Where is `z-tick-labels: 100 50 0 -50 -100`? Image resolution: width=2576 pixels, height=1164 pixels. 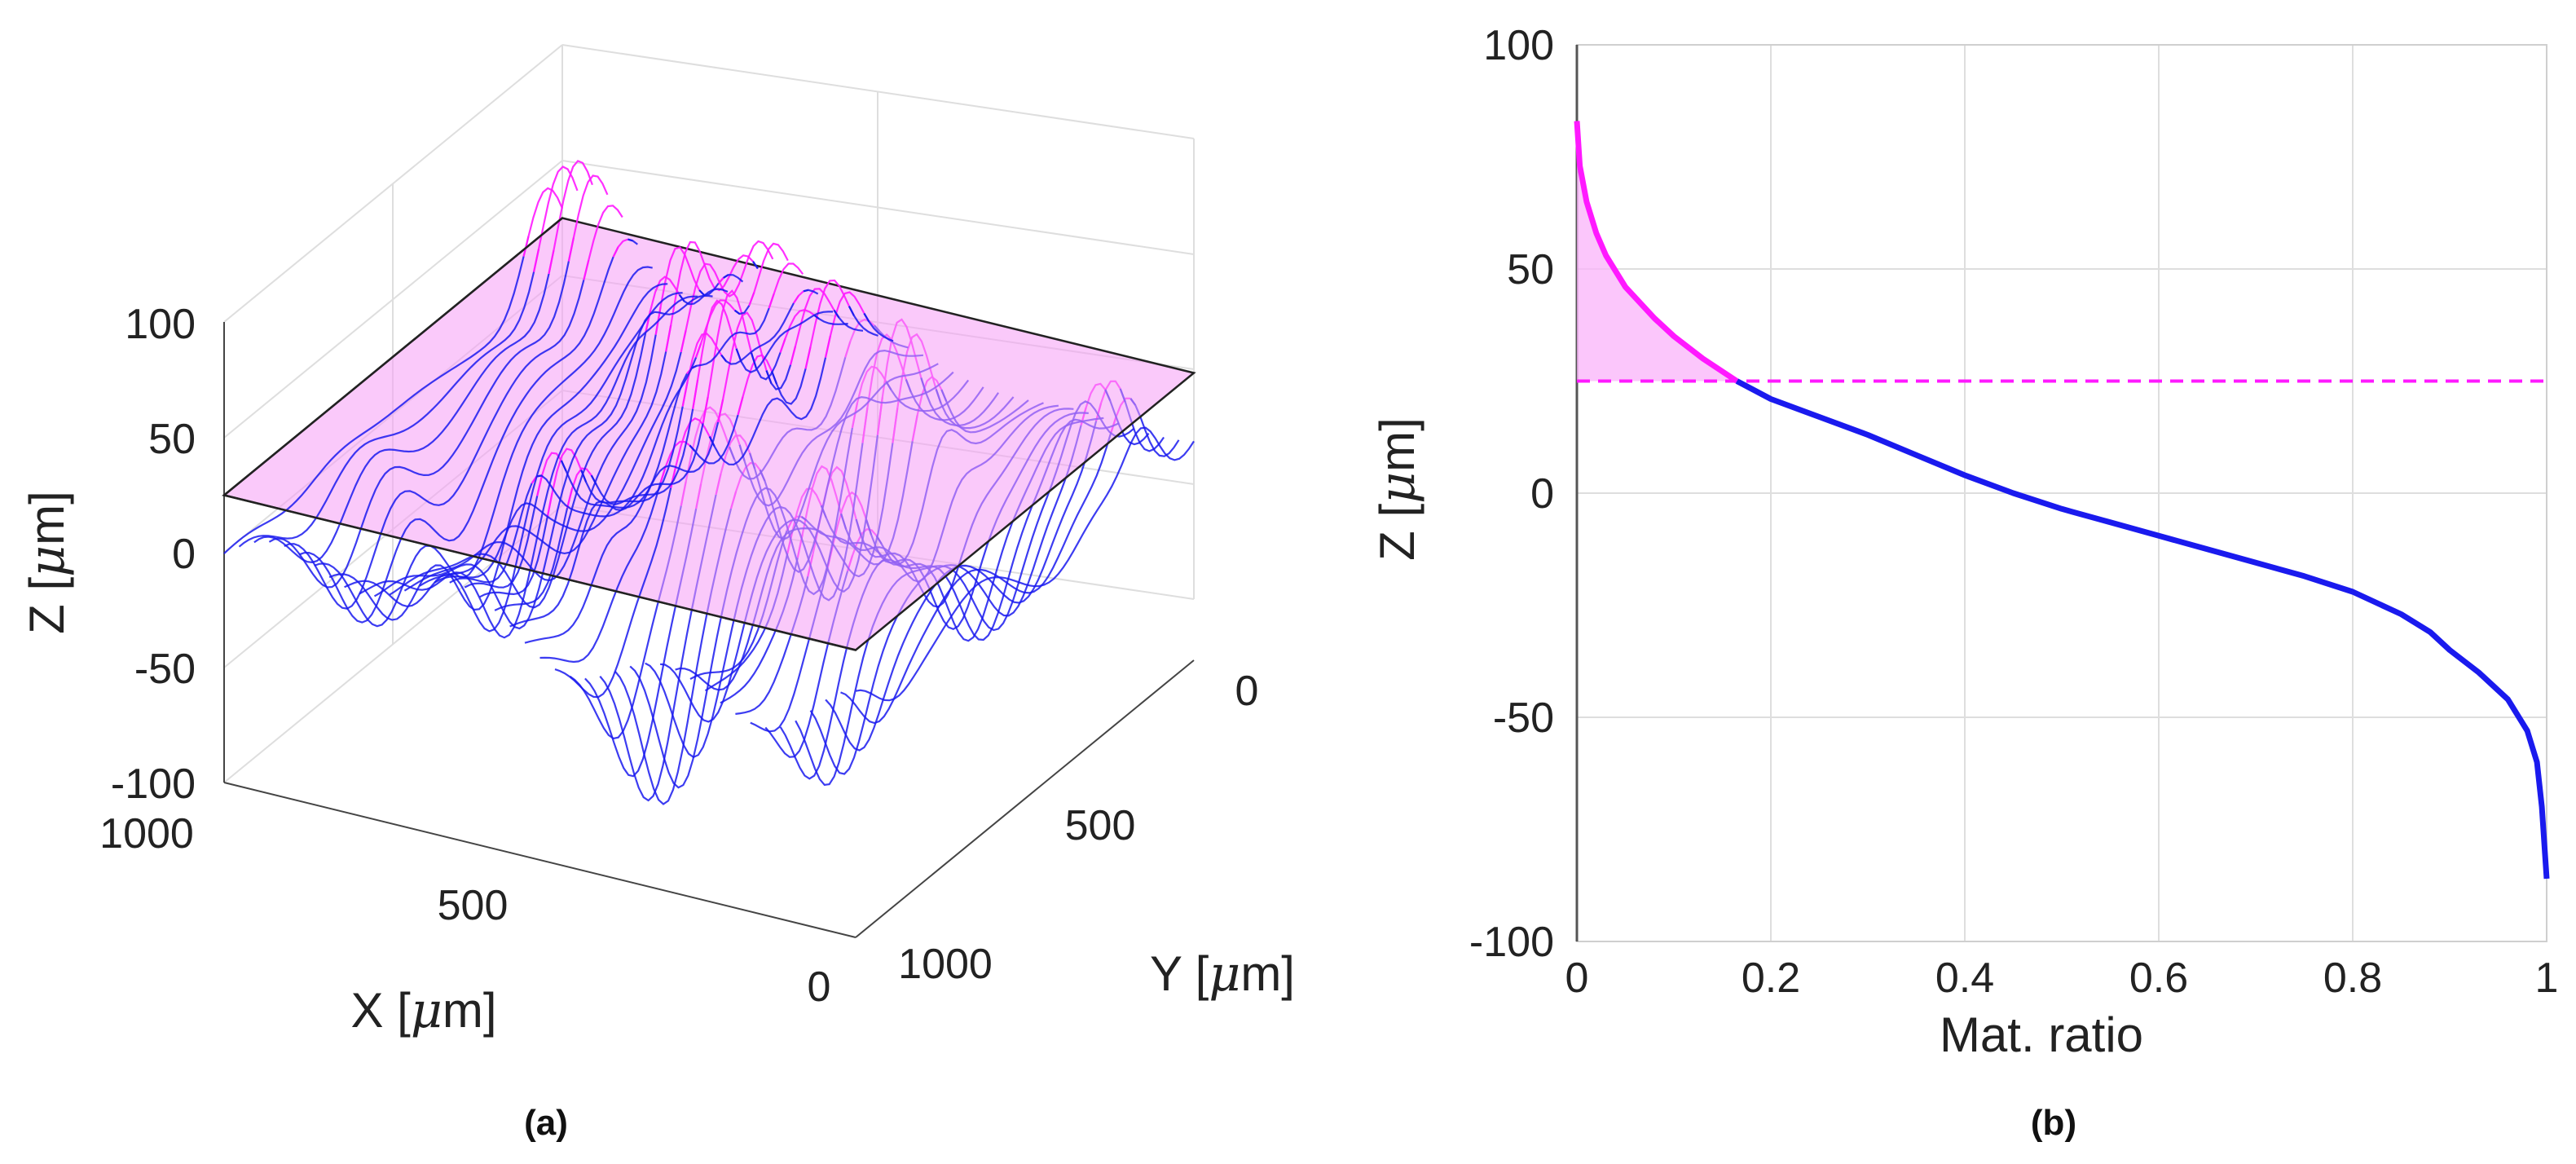 z-tick-labels: 100 50 0 -50 -100 is located at coordinates (154, 554).